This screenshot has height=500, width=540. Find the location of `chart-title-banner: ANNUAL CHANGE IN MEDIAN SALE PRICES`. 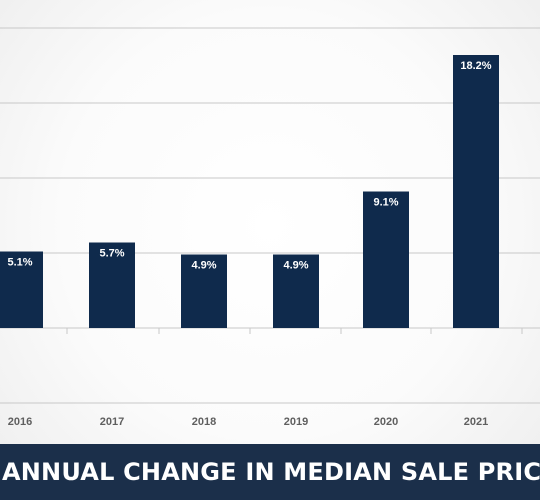

chart-title-banner: ANNUAL CHANGE IN MEDIAN SALE PRICES is located at coordinates (270, 472).